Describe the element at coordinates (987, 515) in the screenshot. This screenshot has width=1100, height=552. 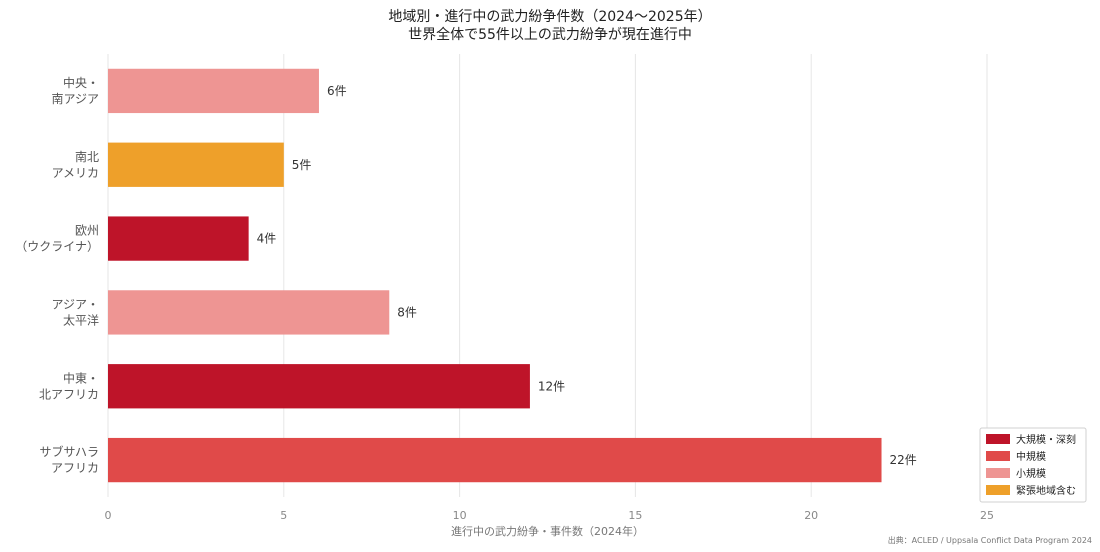
I see `x-tick-label: 25` at that location.